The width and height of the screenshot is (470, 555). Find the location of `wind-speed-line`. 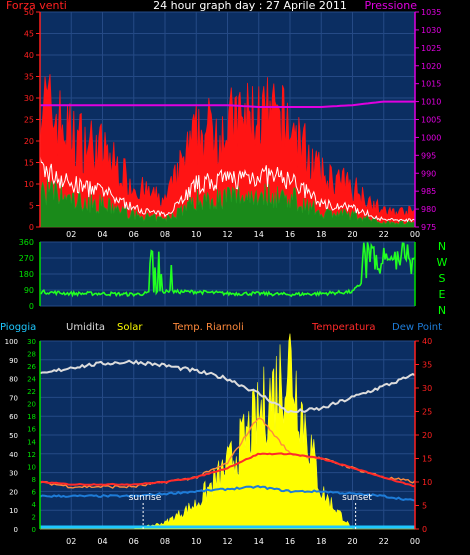

wind-speed-line is located at coordinates (227, 189).